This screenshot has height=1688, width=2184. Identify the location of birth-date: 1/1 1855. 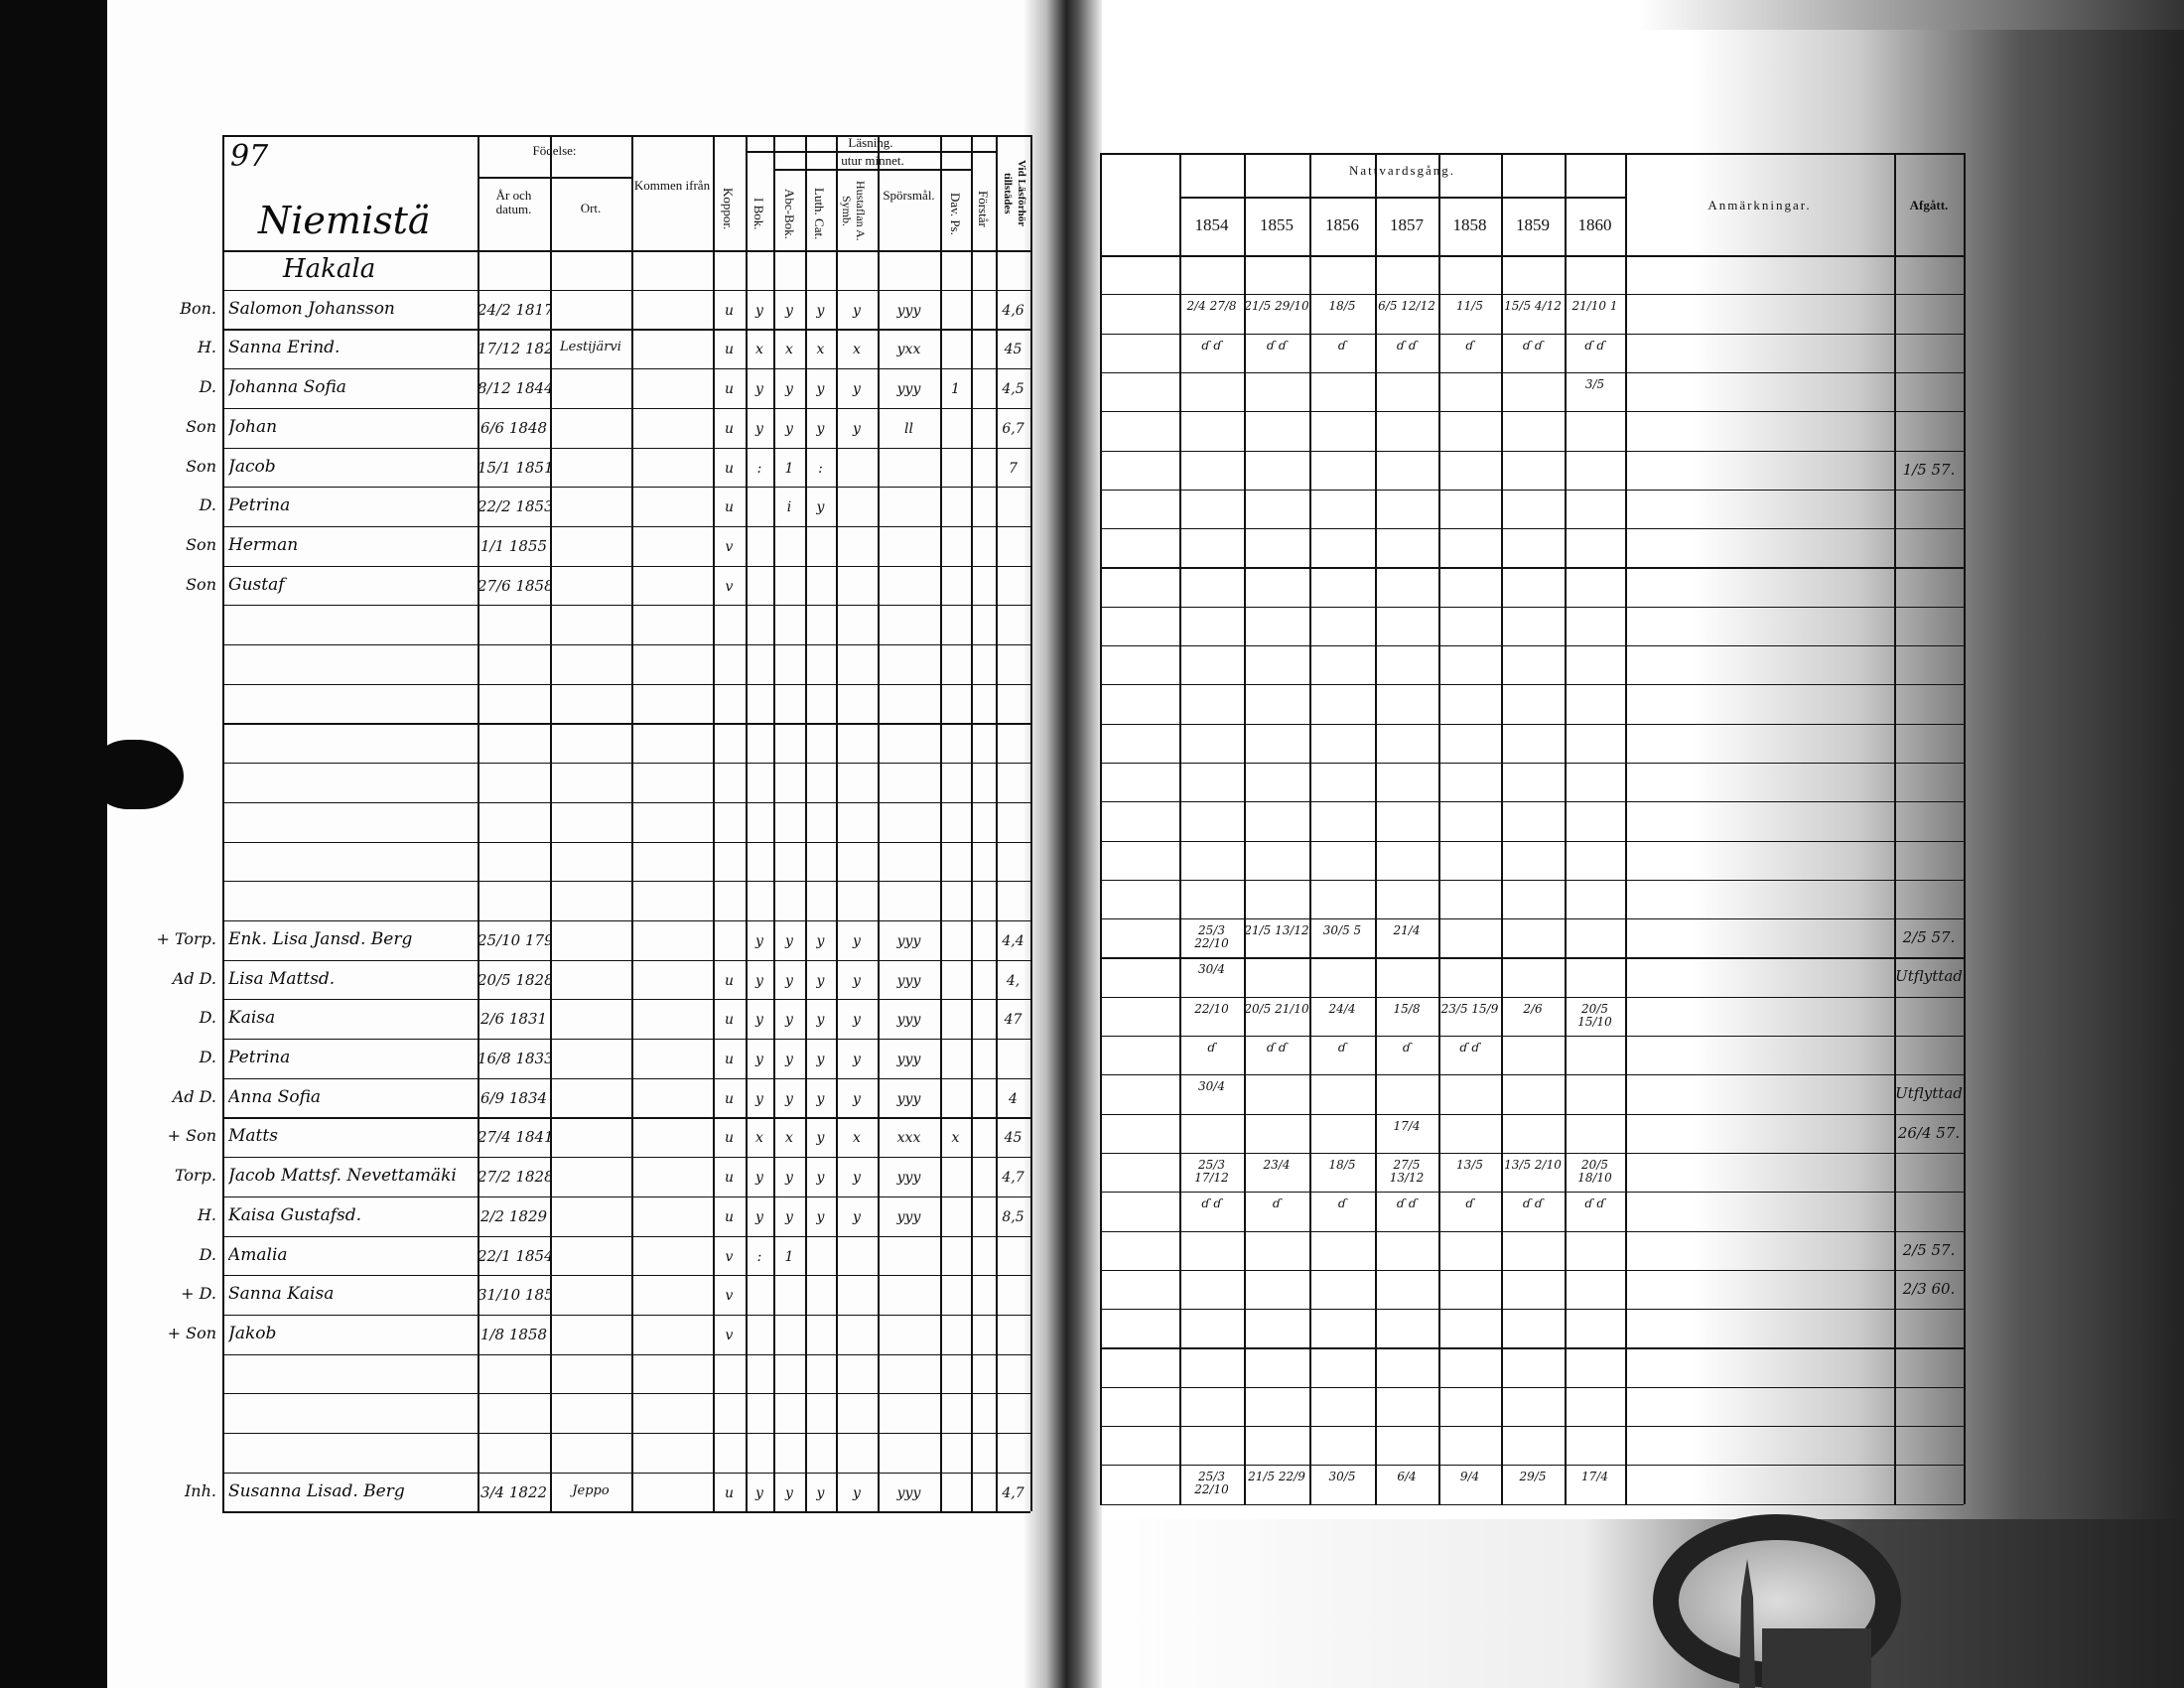
(513, 545).